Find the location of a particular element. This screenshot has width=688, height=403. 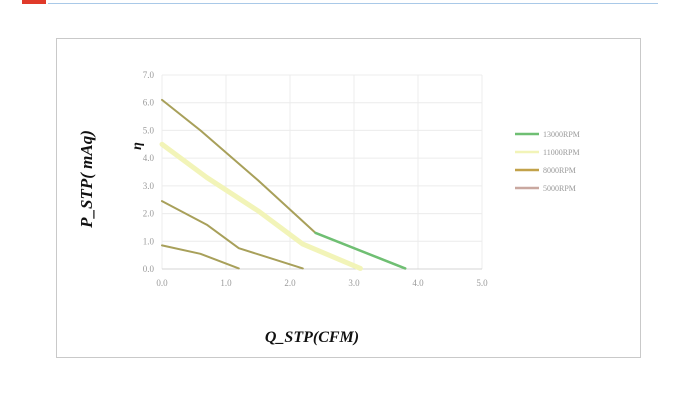

series-line-tail-13000rpm is located at coordinates (360, 250).